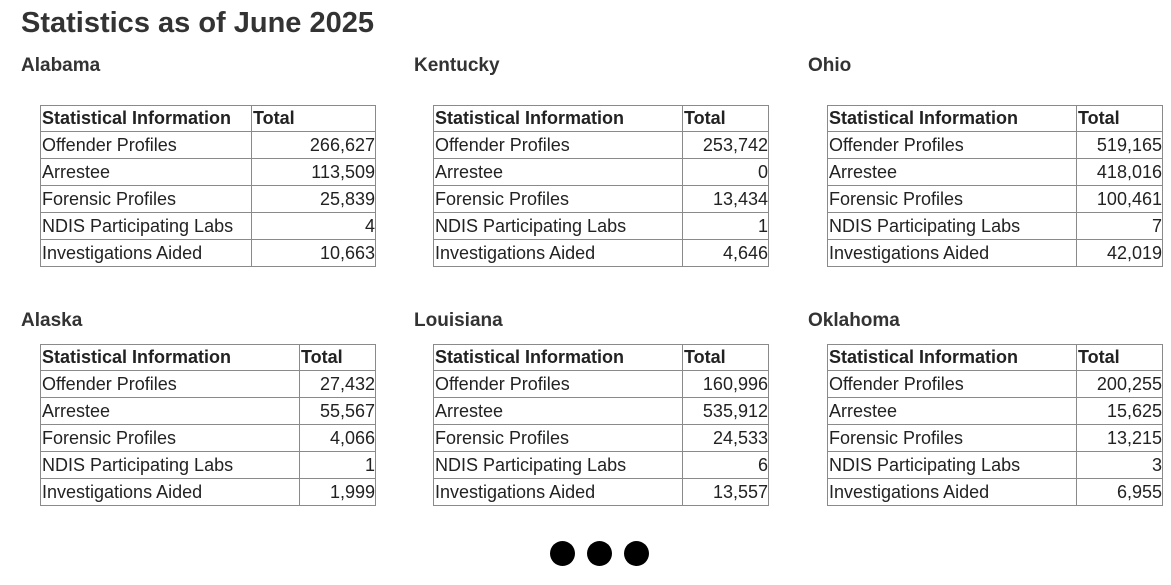  I want to click on table-row: NDIS Participating Labs 1, so click(208, 465).